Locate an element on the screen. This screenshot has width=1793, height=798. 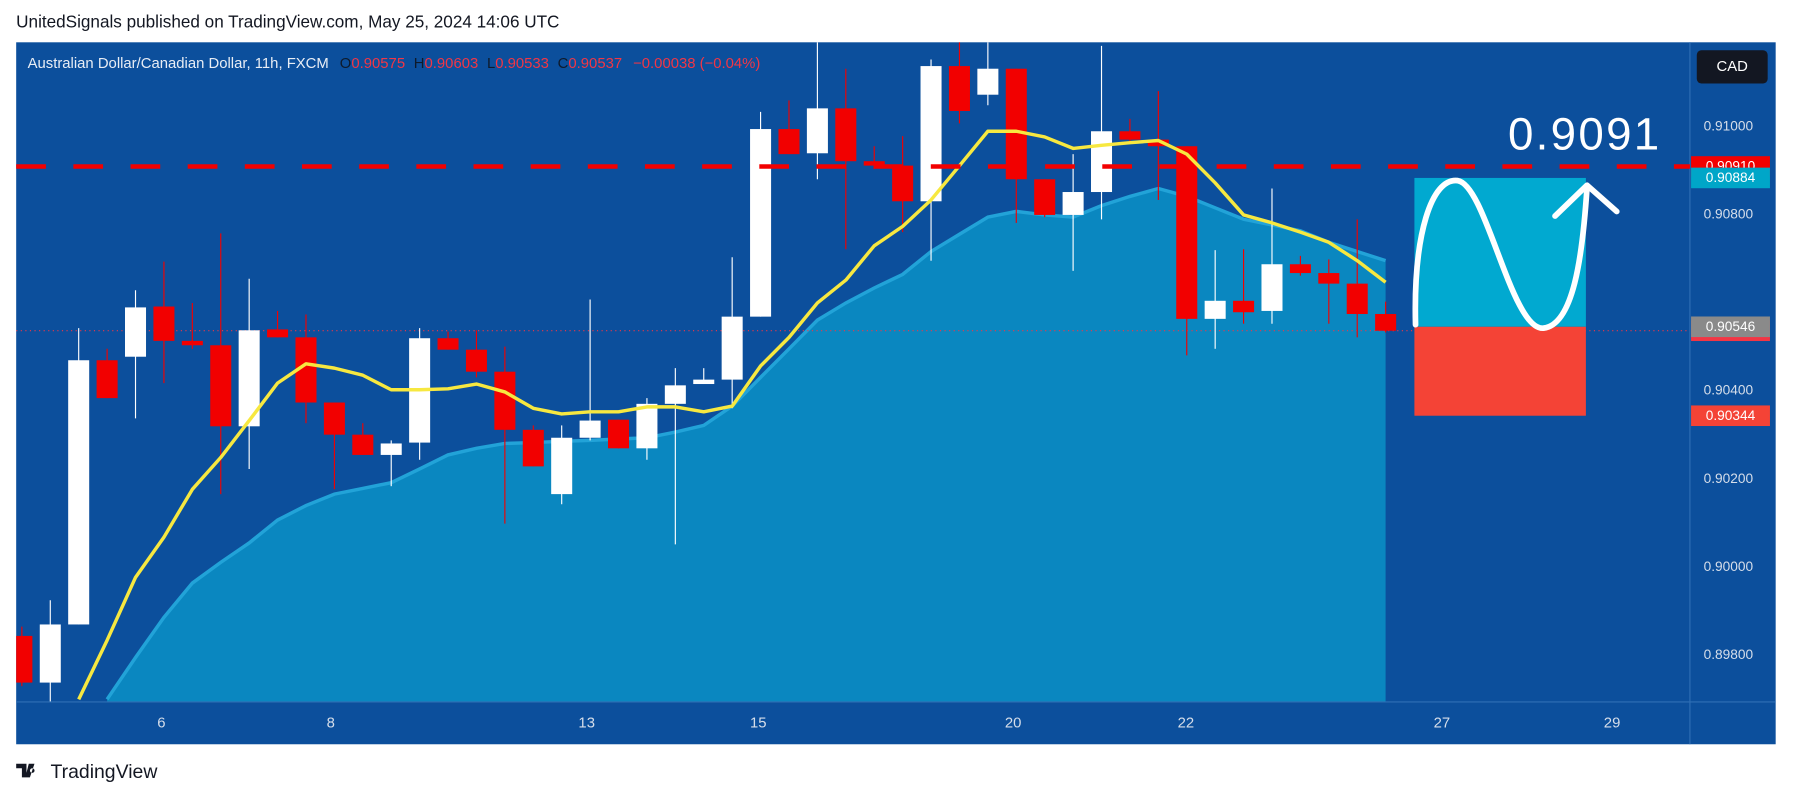
price-tag-label: 0.90546 is located at coordinates (1731, 326).